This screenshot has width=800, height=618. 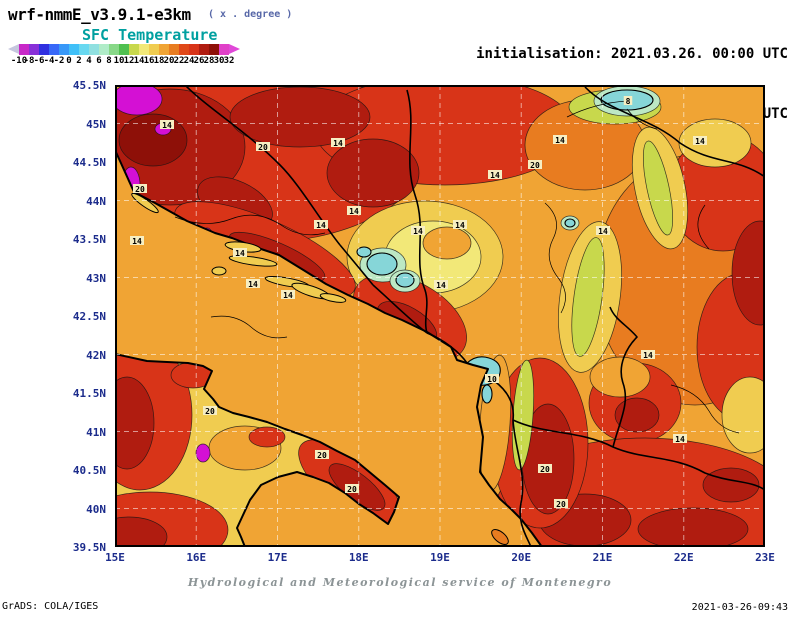 I want to click on lat-axis-label: 43N, so click(x=96, y=278).